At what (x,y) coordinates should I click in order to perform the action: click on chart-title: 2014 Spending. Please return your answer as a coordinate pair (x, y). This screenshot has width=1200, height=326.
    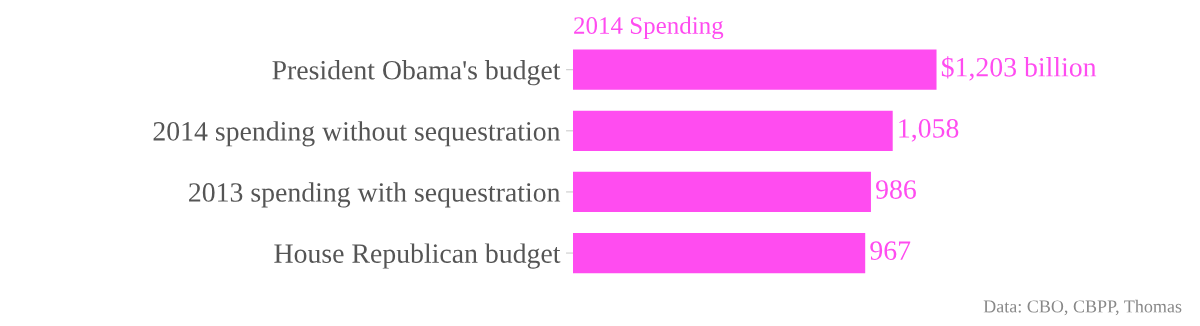
    Looking at the image, I should click on (649, 28).